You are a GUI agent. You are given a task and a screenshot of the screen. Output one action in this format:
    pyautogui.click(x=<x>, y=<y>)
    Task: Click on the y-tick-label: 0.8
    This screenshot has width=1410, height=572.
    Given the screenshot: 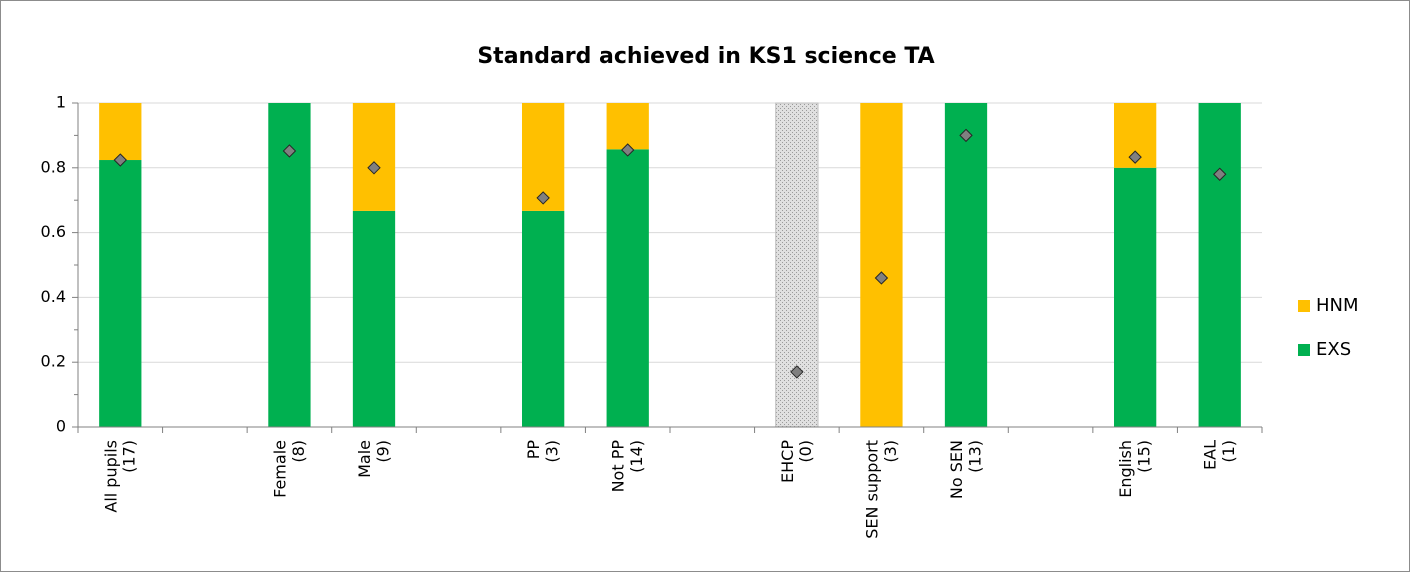 What is the action you would take?
    pyautogui.click(x=53, y=166)
    